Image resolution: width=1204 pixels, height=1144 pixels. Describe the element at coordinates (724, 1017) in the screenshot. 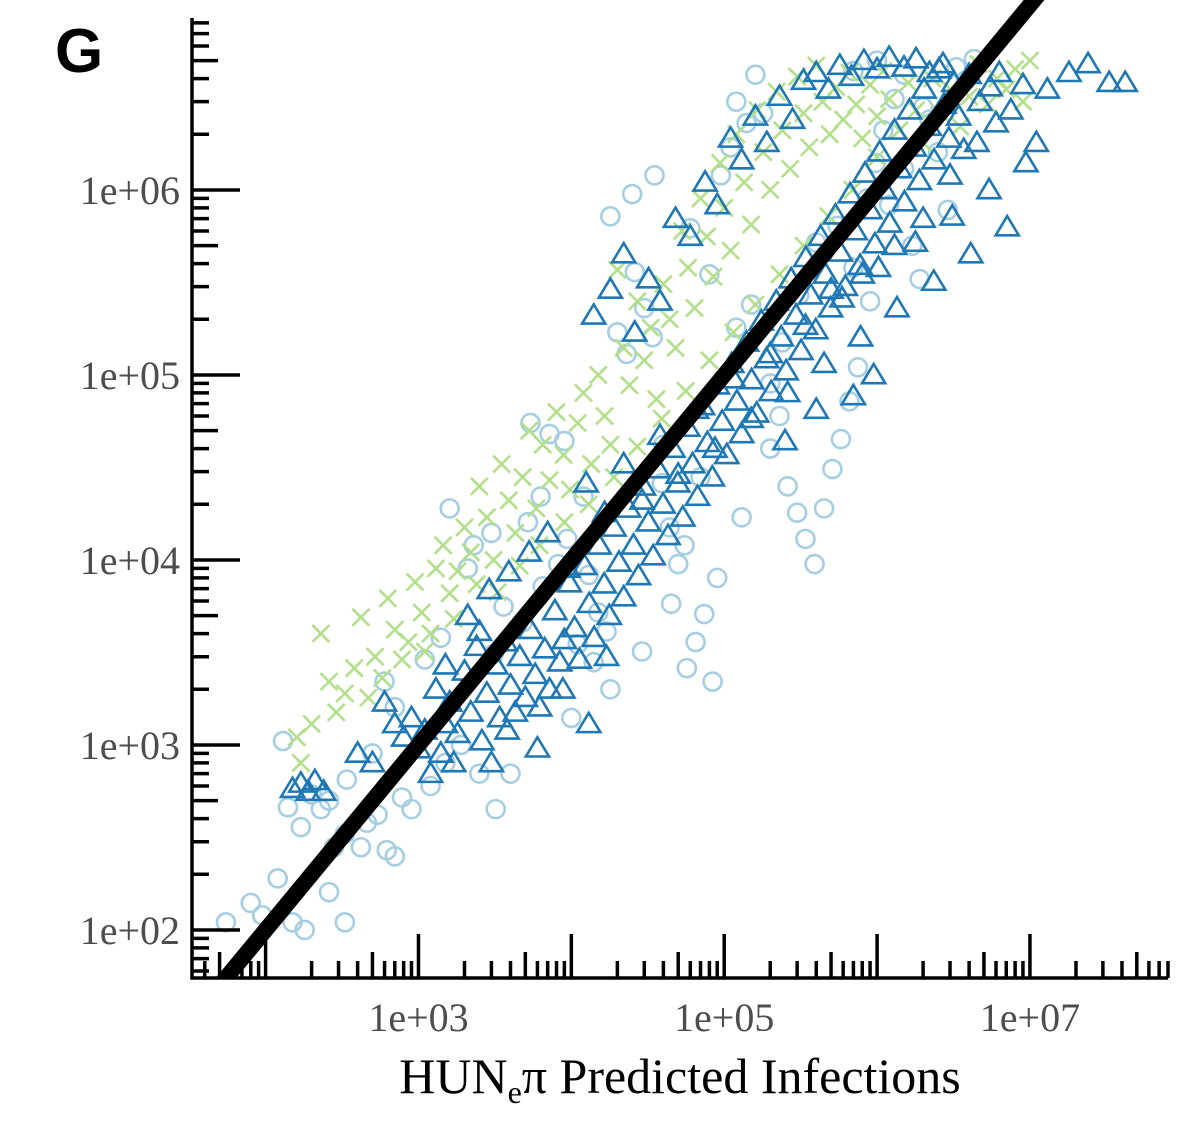

I see `x-tick-label: 1e+05` at that location.